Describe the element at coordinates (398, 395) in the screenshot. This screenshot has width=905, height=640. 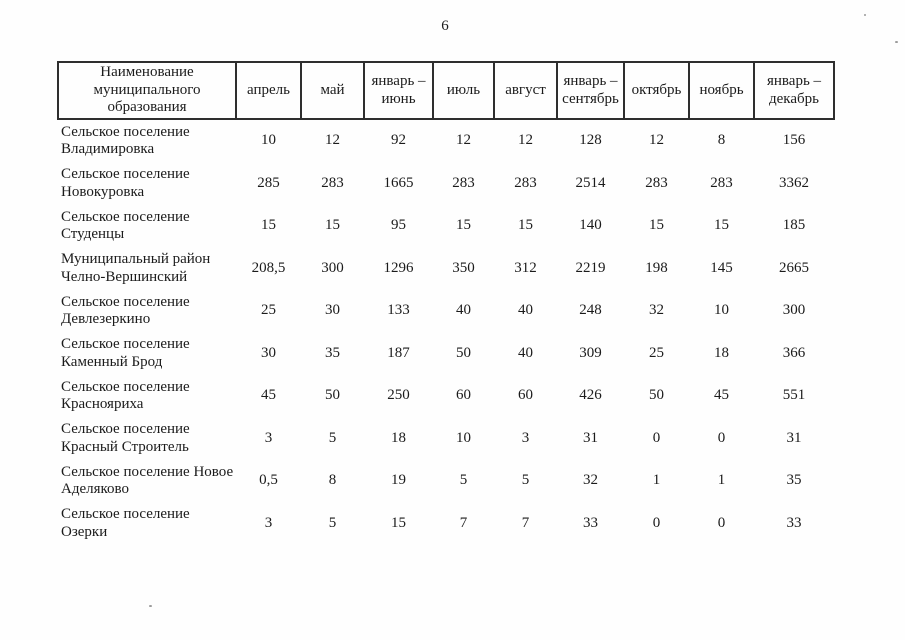
I see `row-value: 250` at that location.